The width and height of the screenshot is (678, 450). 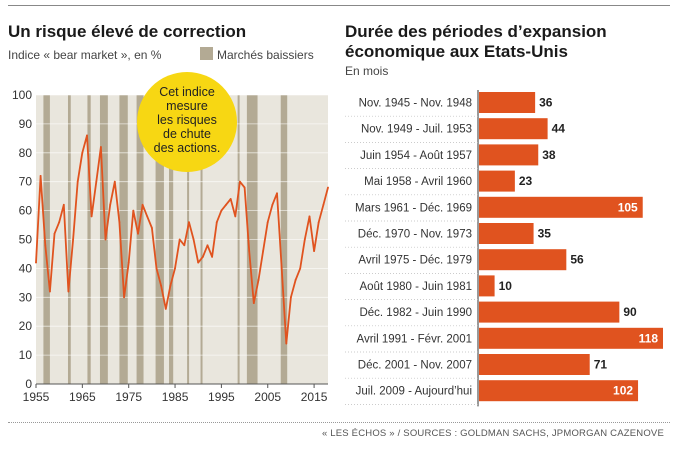 What do you see at coordinates (127, 31) in the screenshot?
I see `left-chart-title: Un risque élevé de correction` at bounding box center [127, 31].